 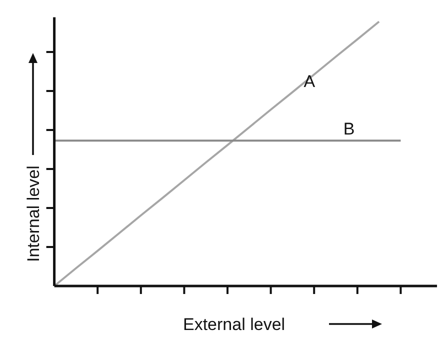 I want to click on x-axis-title: External level, so click(x=234, y=324).